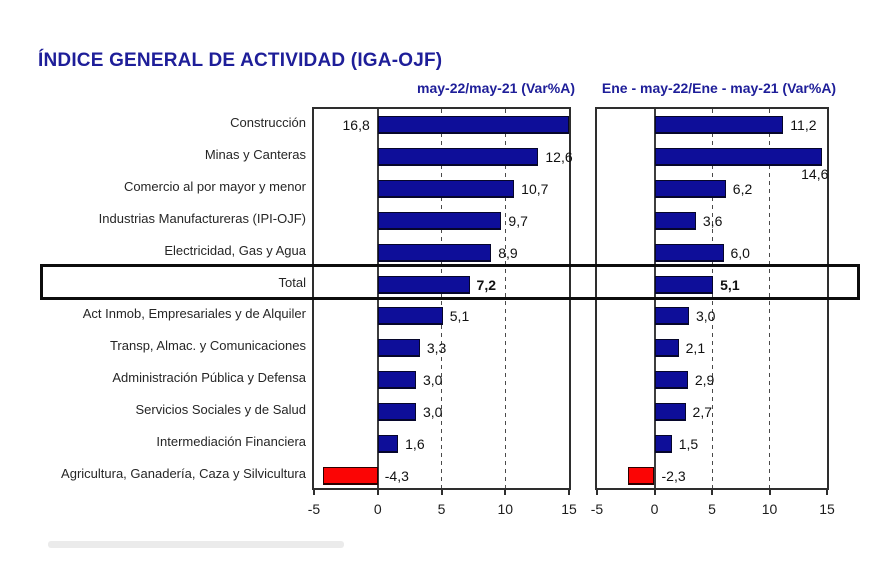  Describe the element at coordinates (712, 220) in the screenshot. I see `value-label: 3,6` at that location.